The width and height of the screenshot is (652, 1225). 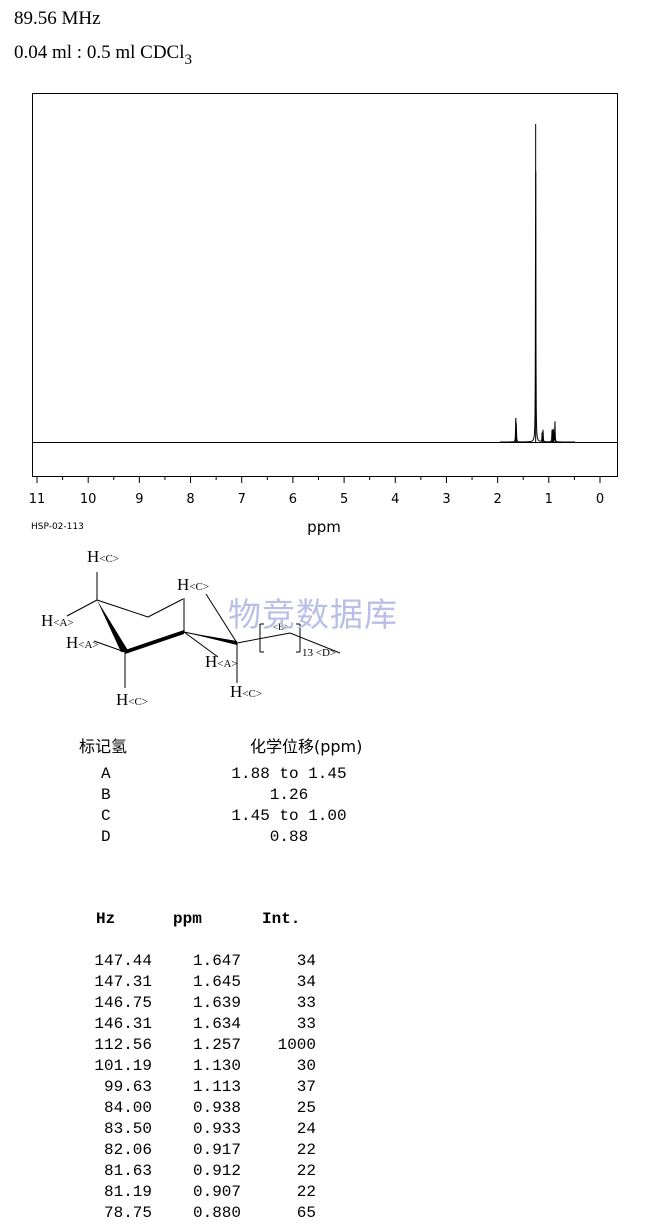 I want to click on peak-ppm: 0.938, so click(x=216, y=1108).